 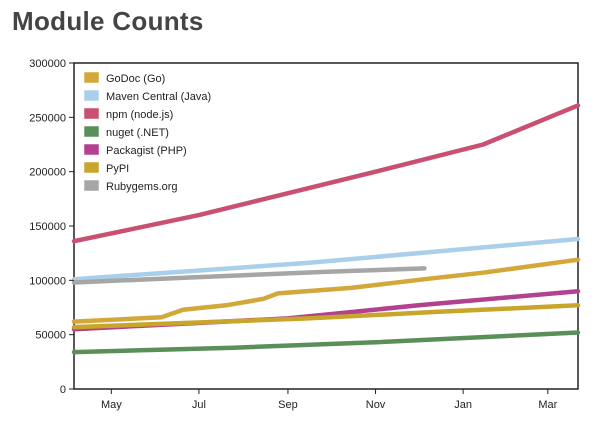 What do you see at coordinates (50, 336) in the screenshot?
I see `y-tick-label: 50000` at bounding box center [50, 336].